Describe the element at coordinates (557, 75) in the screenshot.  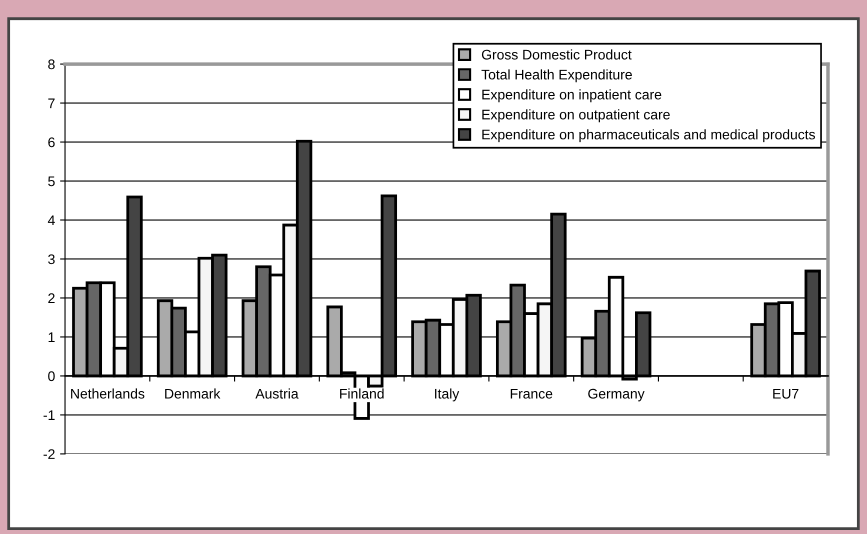
I see `legend-label: Total Health Expenditure` at that location.